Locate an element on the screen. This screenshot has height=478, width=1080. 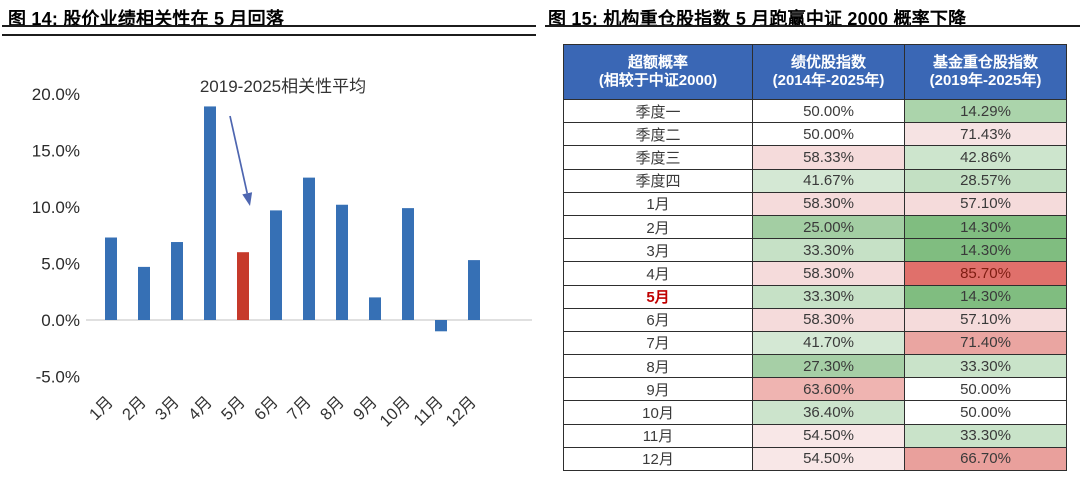
bar-1月 is located at coordinates (111, 278).